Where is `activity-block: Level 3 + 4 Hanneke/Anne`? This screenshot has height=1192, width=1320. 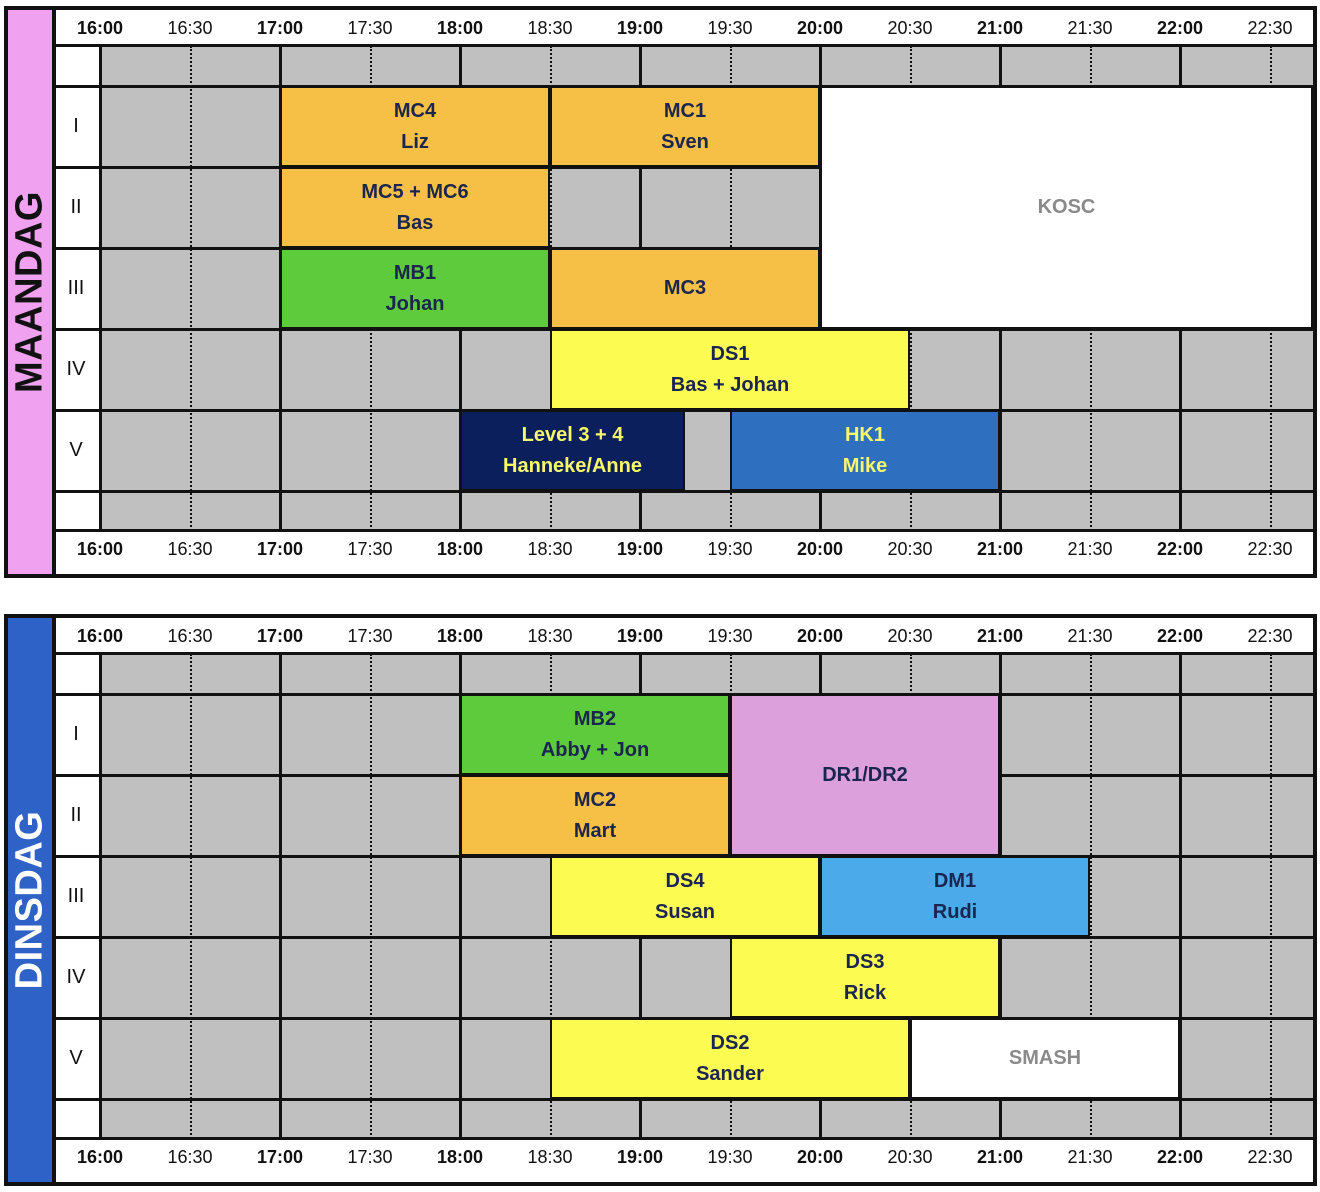 activity-block: Level 3 + 4 Hanneke/Anne is located at coordinates (572, 450).